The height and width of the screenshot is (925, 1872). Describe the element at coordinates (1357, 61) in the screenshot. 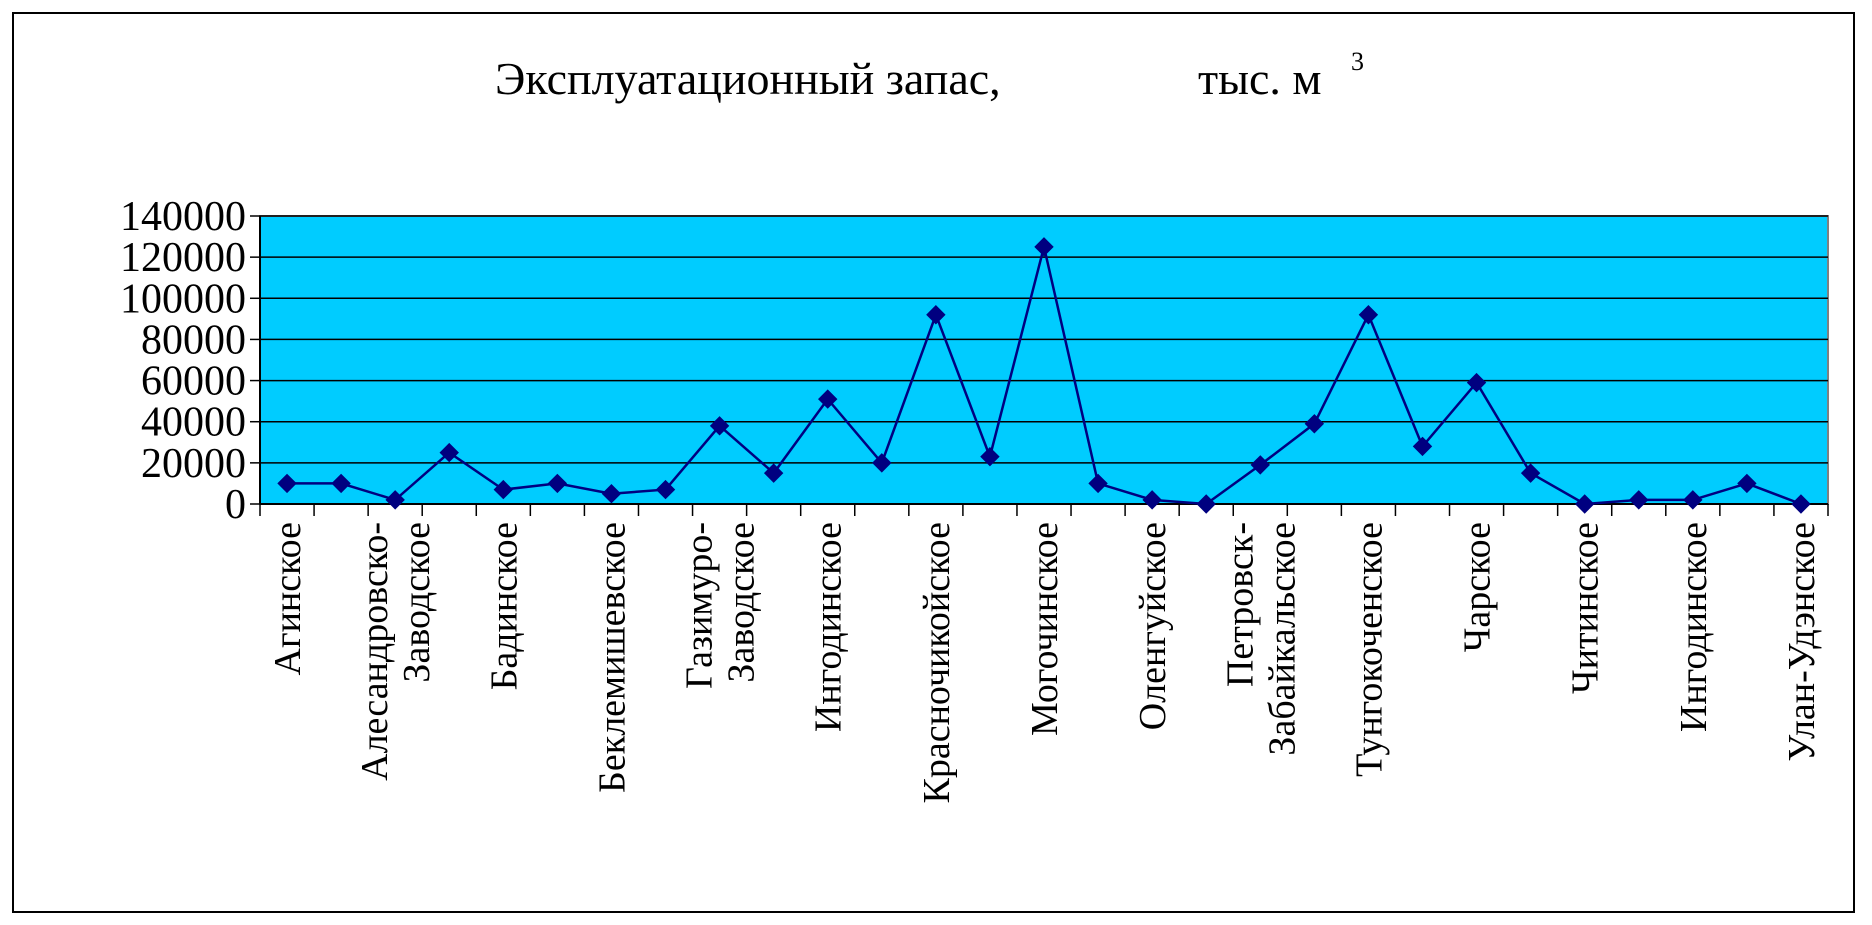

I see `chart-title-unit-superscript: 3` at that location.